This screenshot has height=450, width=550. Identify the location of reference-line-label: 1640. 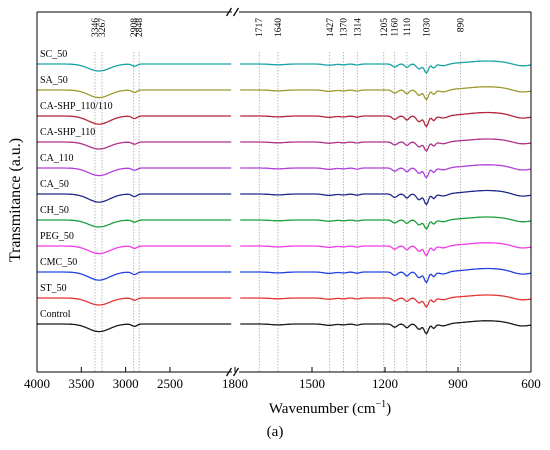
(279, 27).